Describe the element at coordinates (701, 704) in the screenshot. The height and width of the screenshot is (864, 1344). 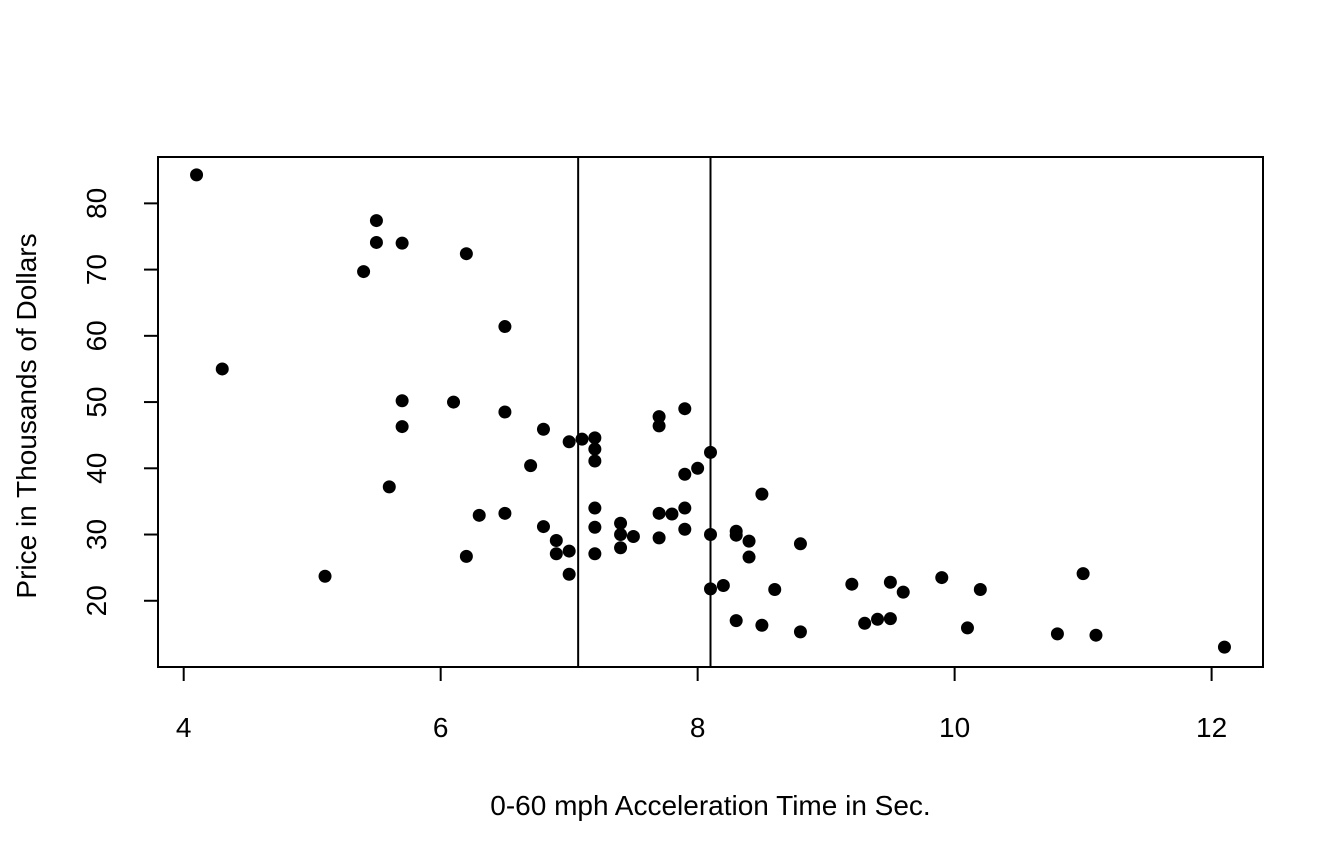
I see `x-axis: 4 6 8 10 12` at that location.